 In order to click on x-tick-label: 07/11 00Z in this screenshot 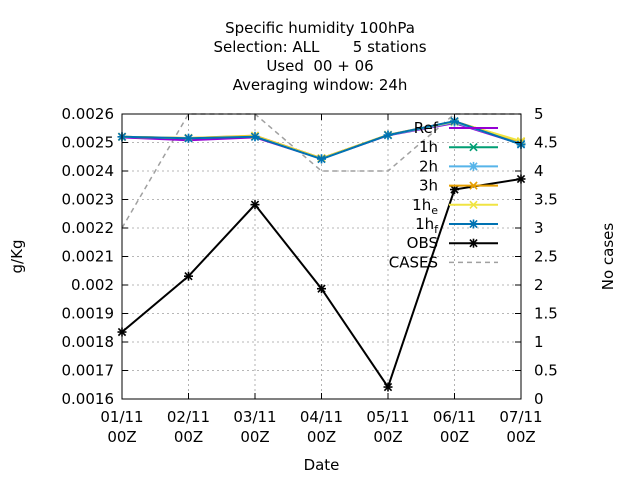, I will do `click(520, 427)`.